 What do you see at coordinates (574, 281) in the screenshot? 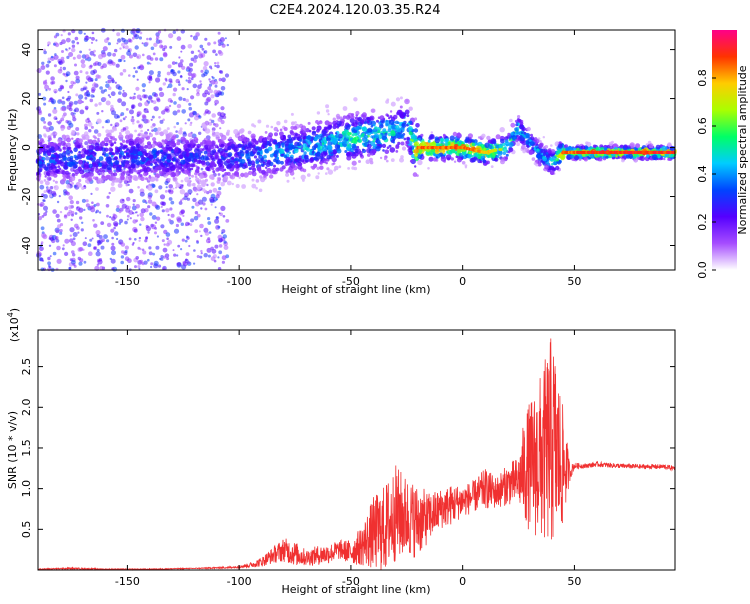
I see `spectrogram-x-tick-label: 50` at bounding box center [574, 281].